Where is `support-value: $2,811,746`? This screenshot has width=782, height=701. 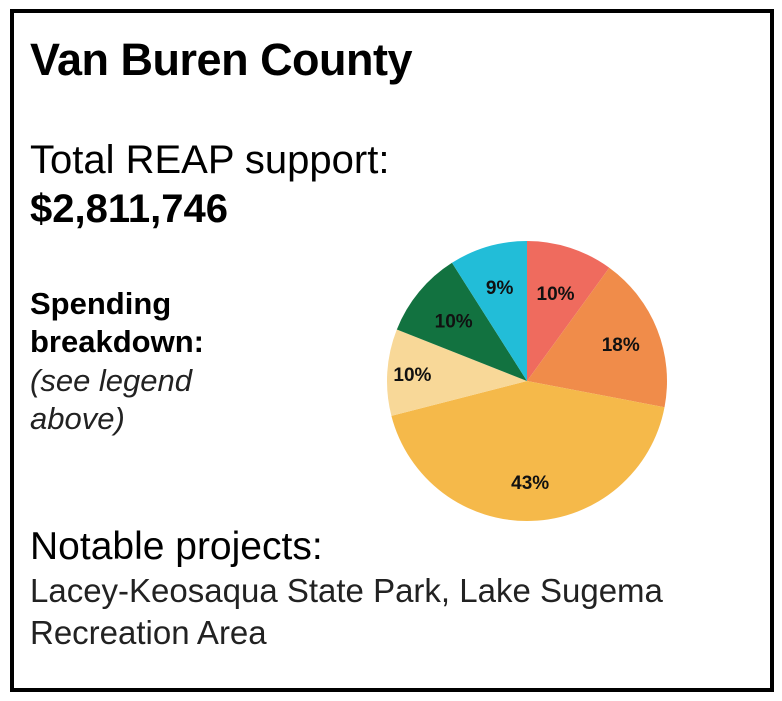
support-value: $2,811,746 is located at coordinates (129, 209).